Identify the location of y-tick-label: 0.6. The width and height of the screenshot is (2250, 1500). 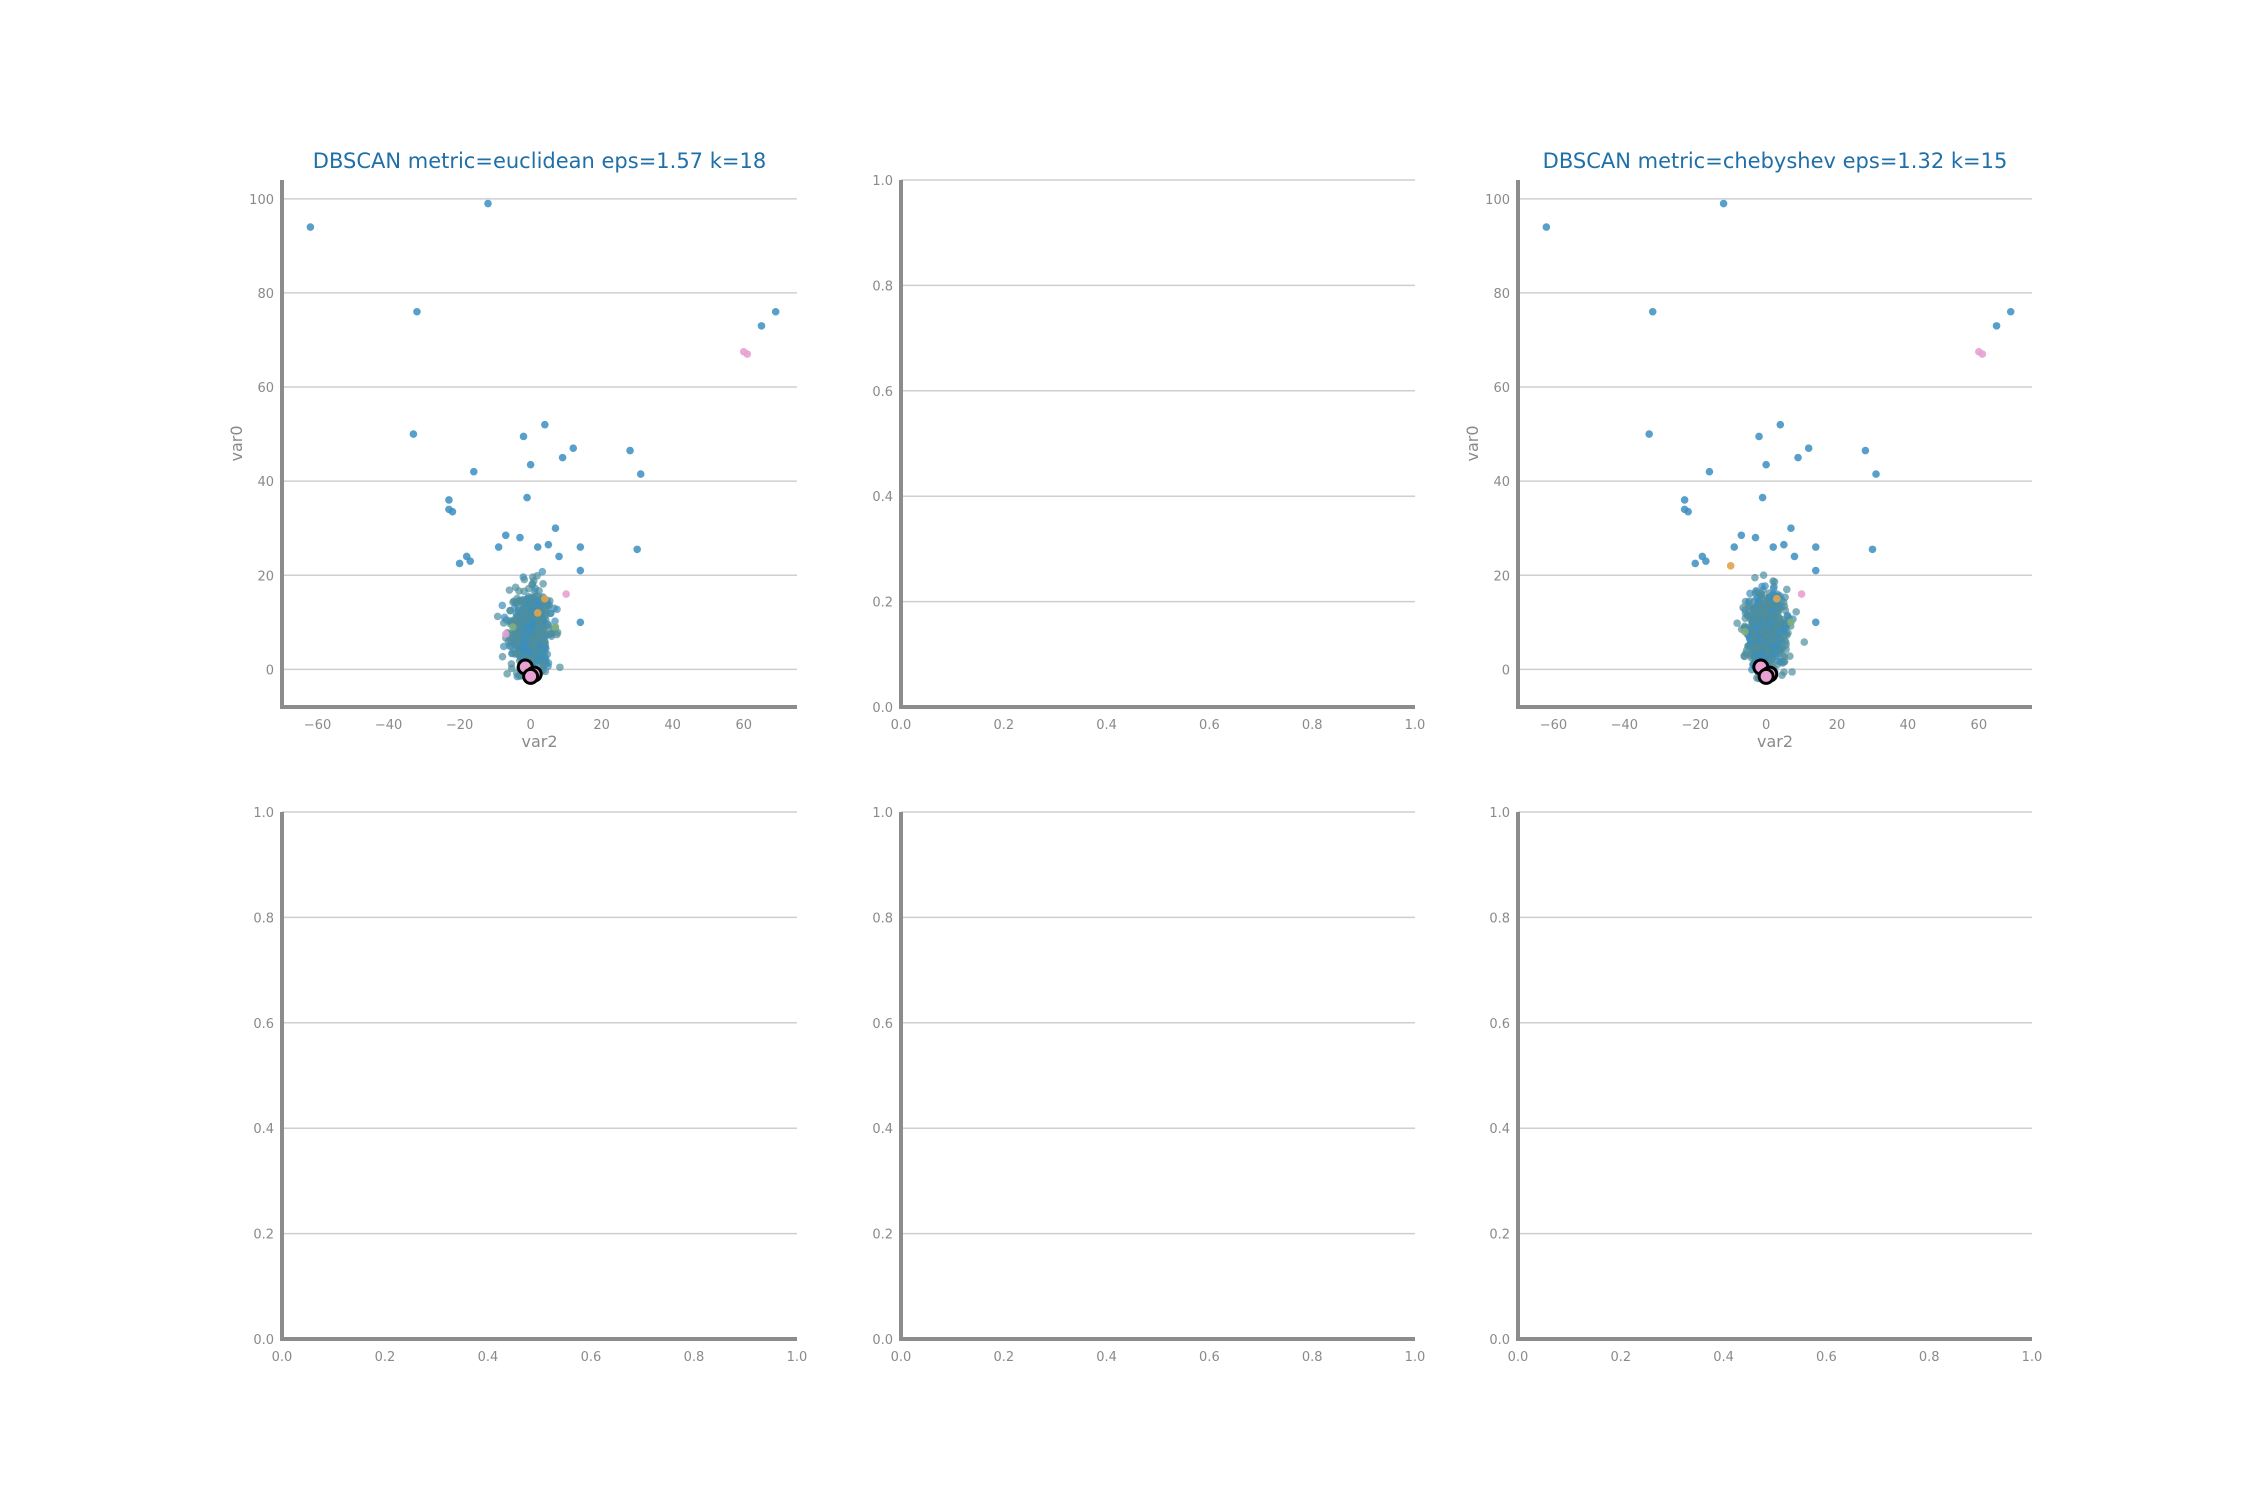
(1499, 1024).